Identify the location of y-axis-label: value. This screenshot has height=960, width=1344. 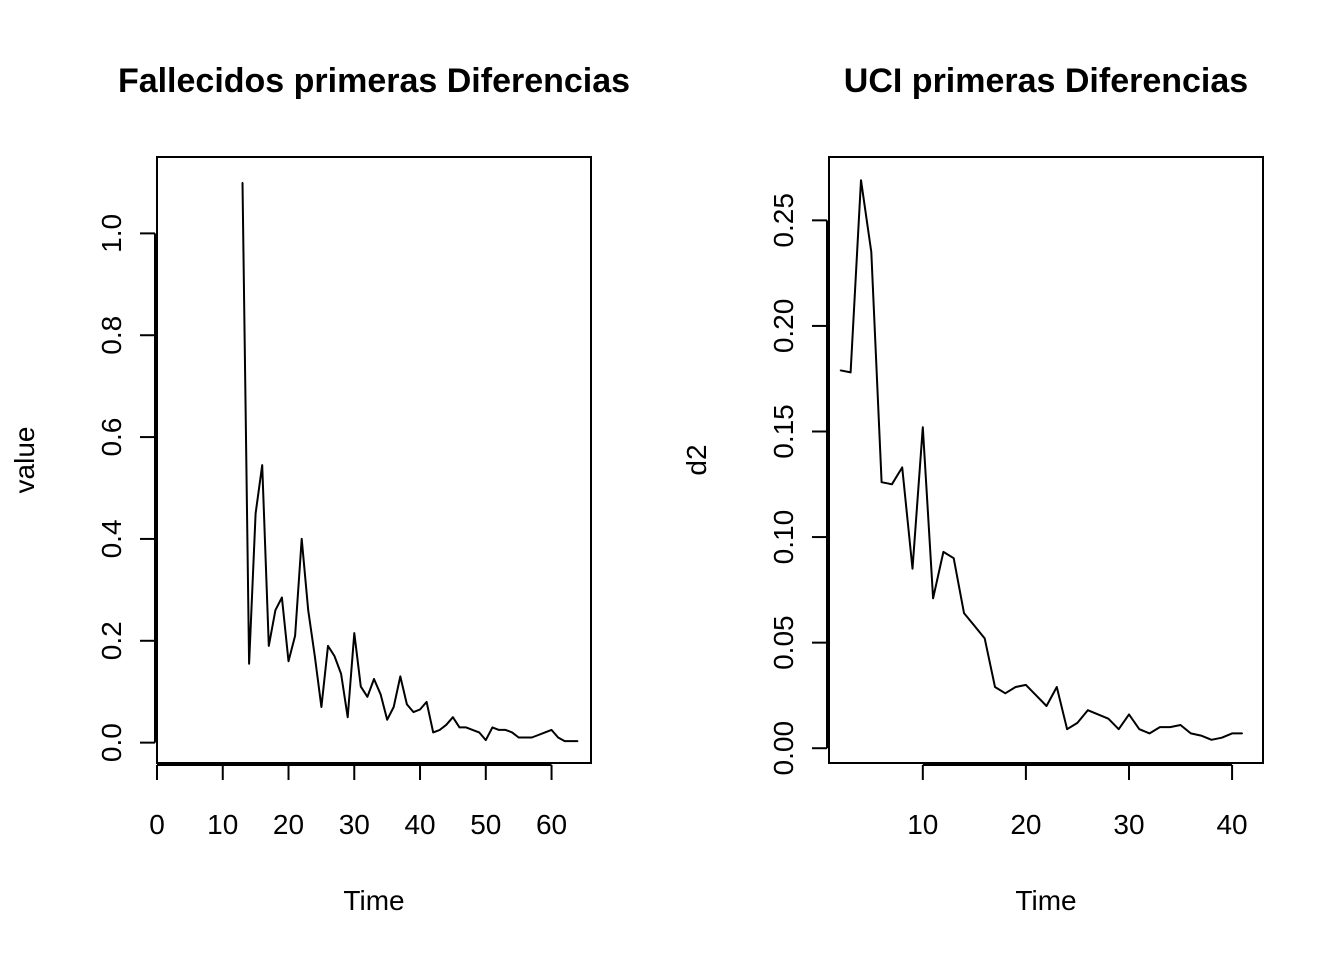
(24, 460).